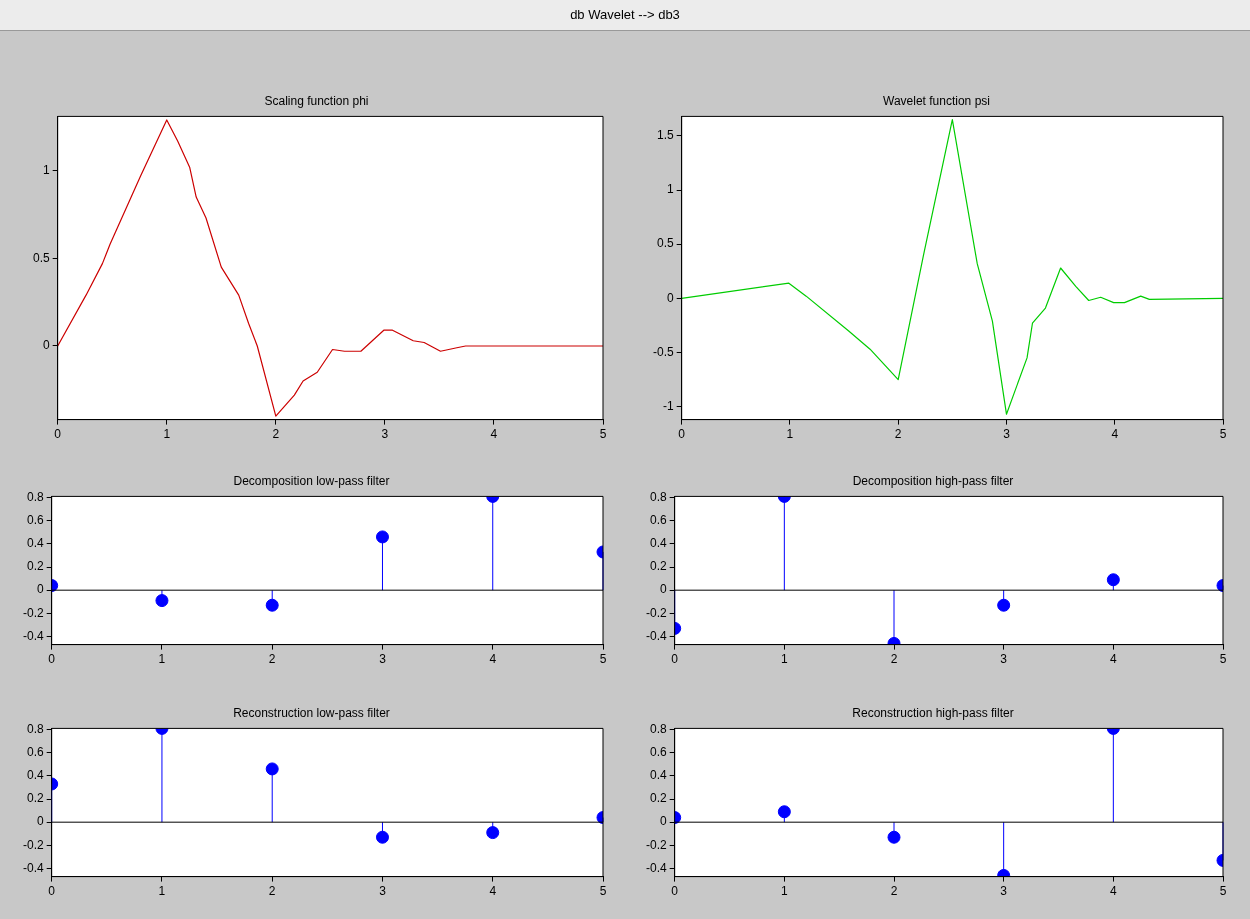 The height and width of the screenshot is (919, 1250). I want to click on y-tick-label: -0.5, so click(663, 351).